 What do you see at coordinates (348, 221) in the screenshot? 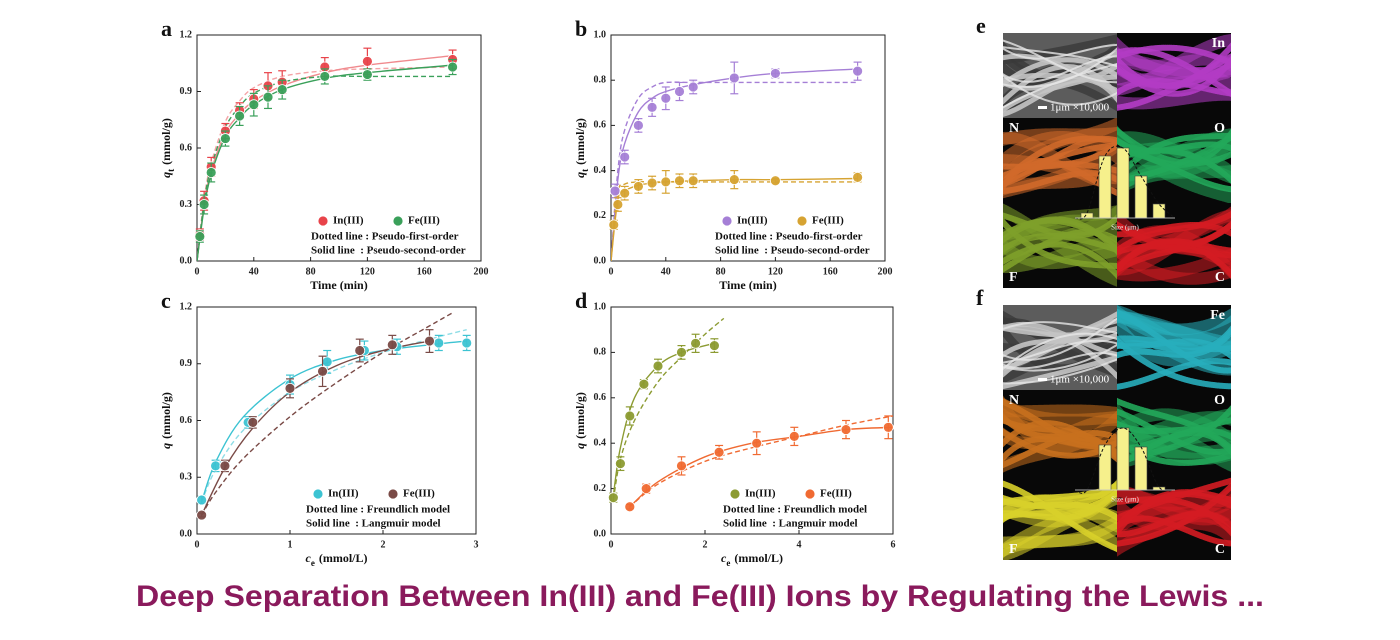
I see `legend-label: In(III)` at bounding box center [348, 221].